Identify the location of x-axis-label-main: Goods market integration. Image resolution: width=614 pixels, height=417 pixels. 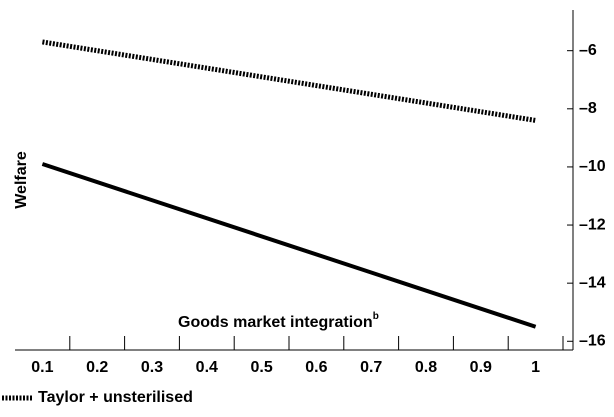
(275, 322).